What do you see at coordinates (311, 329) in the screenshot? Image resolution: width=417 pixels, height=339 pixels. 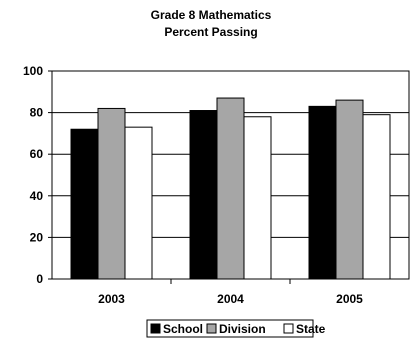 I see `legend-label-state: State` at bounding box center [311, 329].